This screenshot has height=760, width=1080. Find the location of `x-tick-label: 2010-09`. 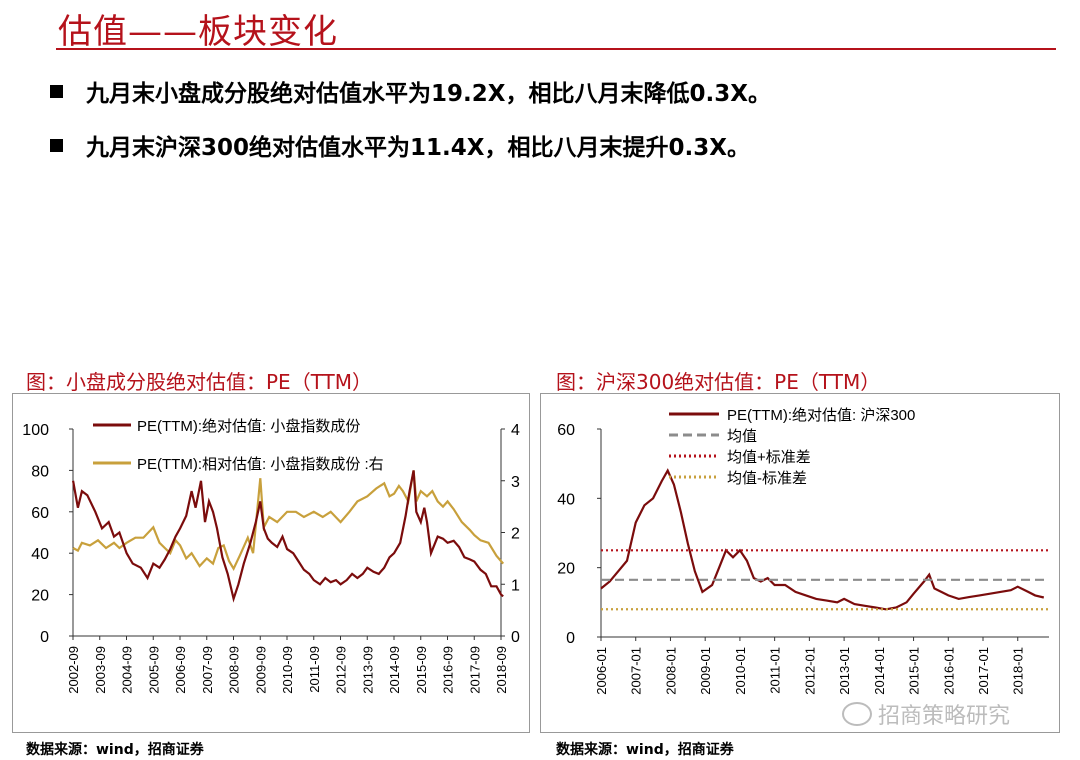

x-tick-label: 2010-09 is located at coordinates (287, 670).